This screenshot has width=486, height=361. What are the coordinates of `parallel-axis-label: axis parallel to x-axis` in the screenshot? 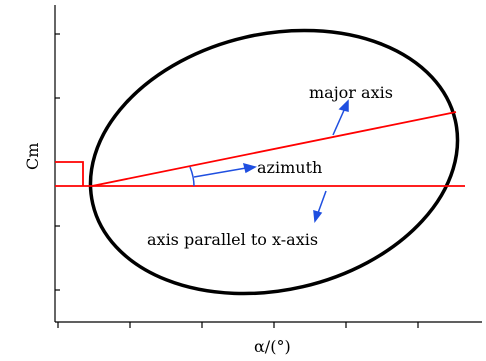 It's located at (232, 239).